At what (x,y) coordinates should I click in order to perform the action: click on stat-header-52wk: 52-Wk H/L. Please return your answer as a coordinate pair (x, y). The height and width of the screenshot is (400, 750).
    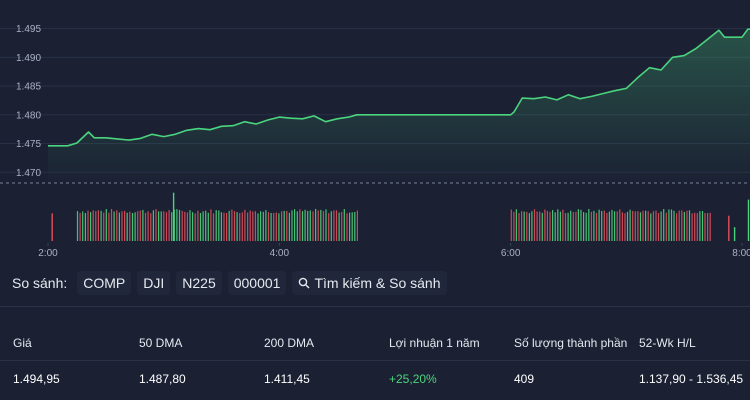
    Looking at the image, I should click on (667, 343).